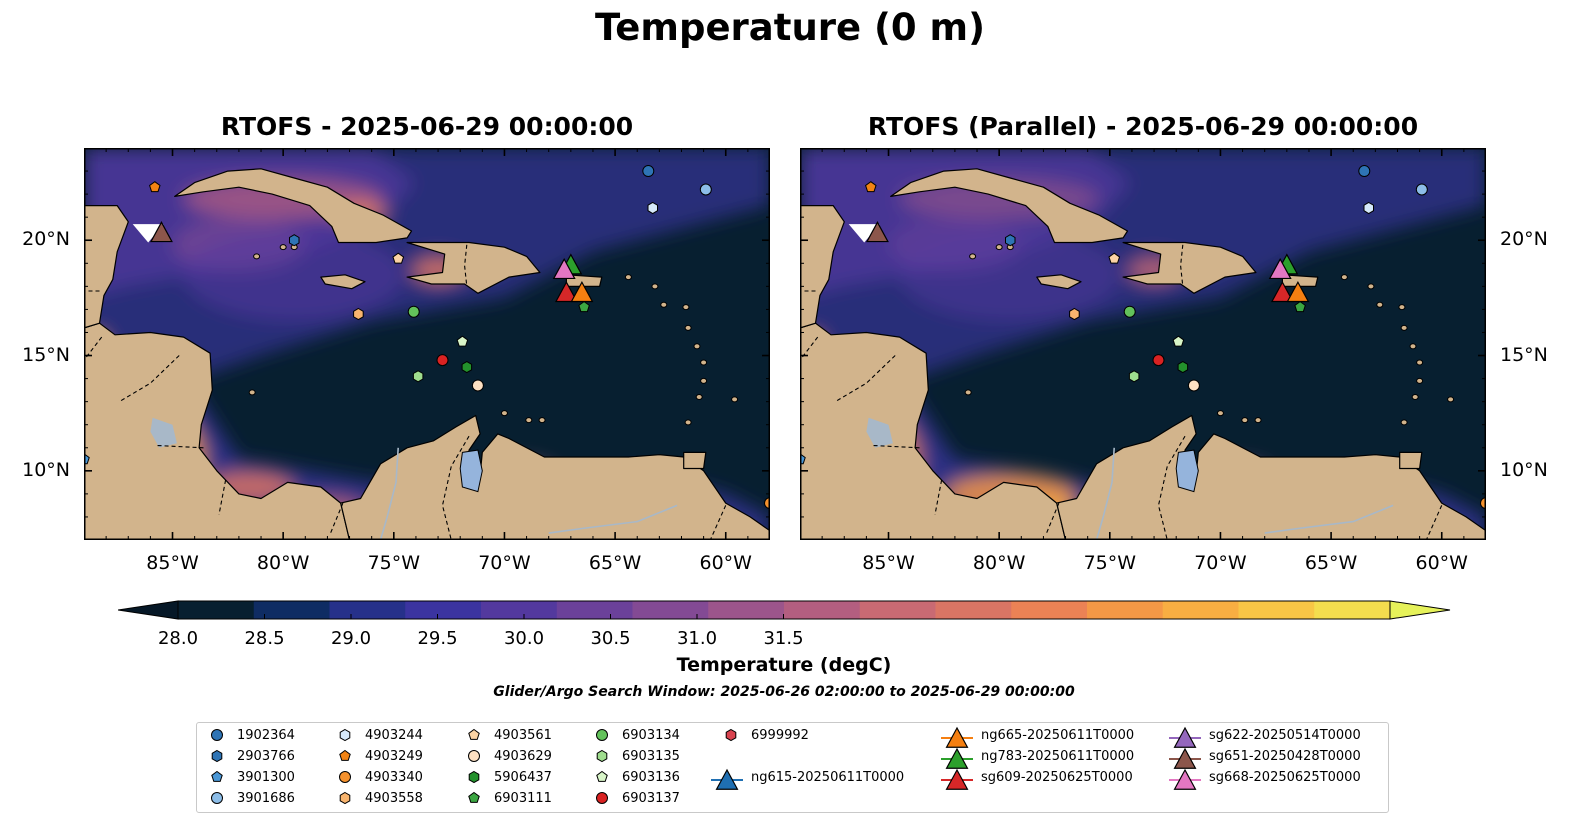 This screenshot has height=827, width=1580. What do you see at coordinates (161, 232) in the screenshot?
I see `glider-marker-sg651-20250428T0000` at bounding box center [161, 232].